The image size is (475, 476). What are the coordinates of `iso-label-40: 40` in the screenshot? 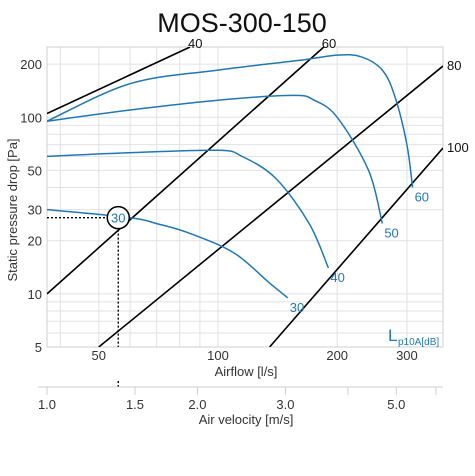 It's located at (195, 43).